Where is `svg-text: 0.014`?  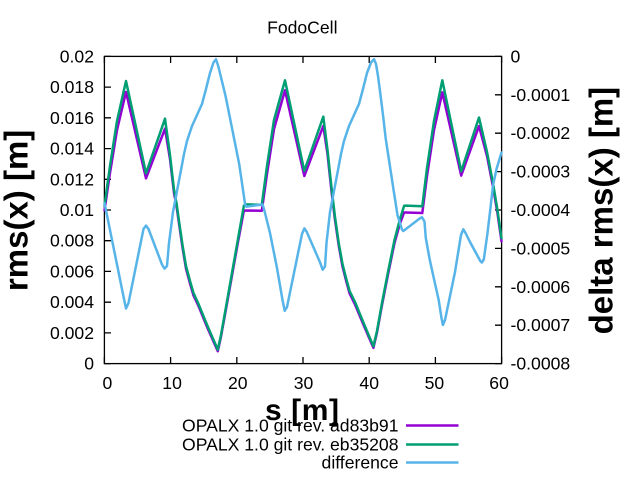 svg-text: 0.014 is located at coordinates (72, 149).